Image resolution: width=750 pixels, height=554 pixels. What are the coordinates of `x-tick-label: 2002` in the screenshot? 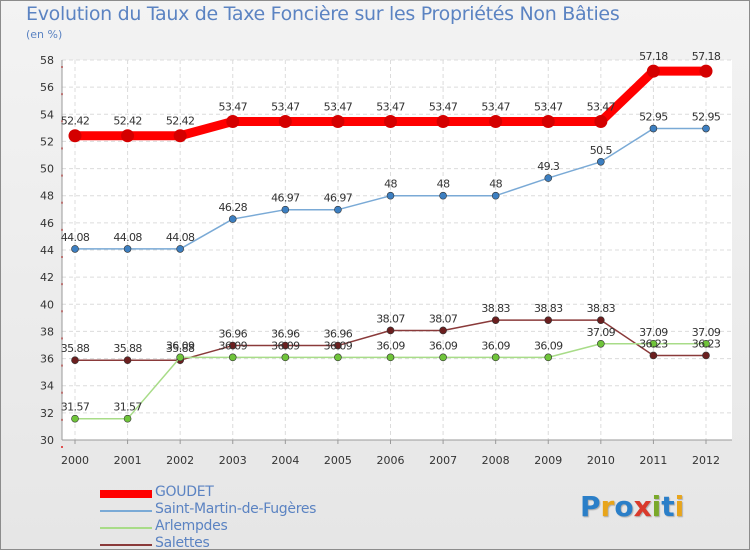 It's located at (180, 460).